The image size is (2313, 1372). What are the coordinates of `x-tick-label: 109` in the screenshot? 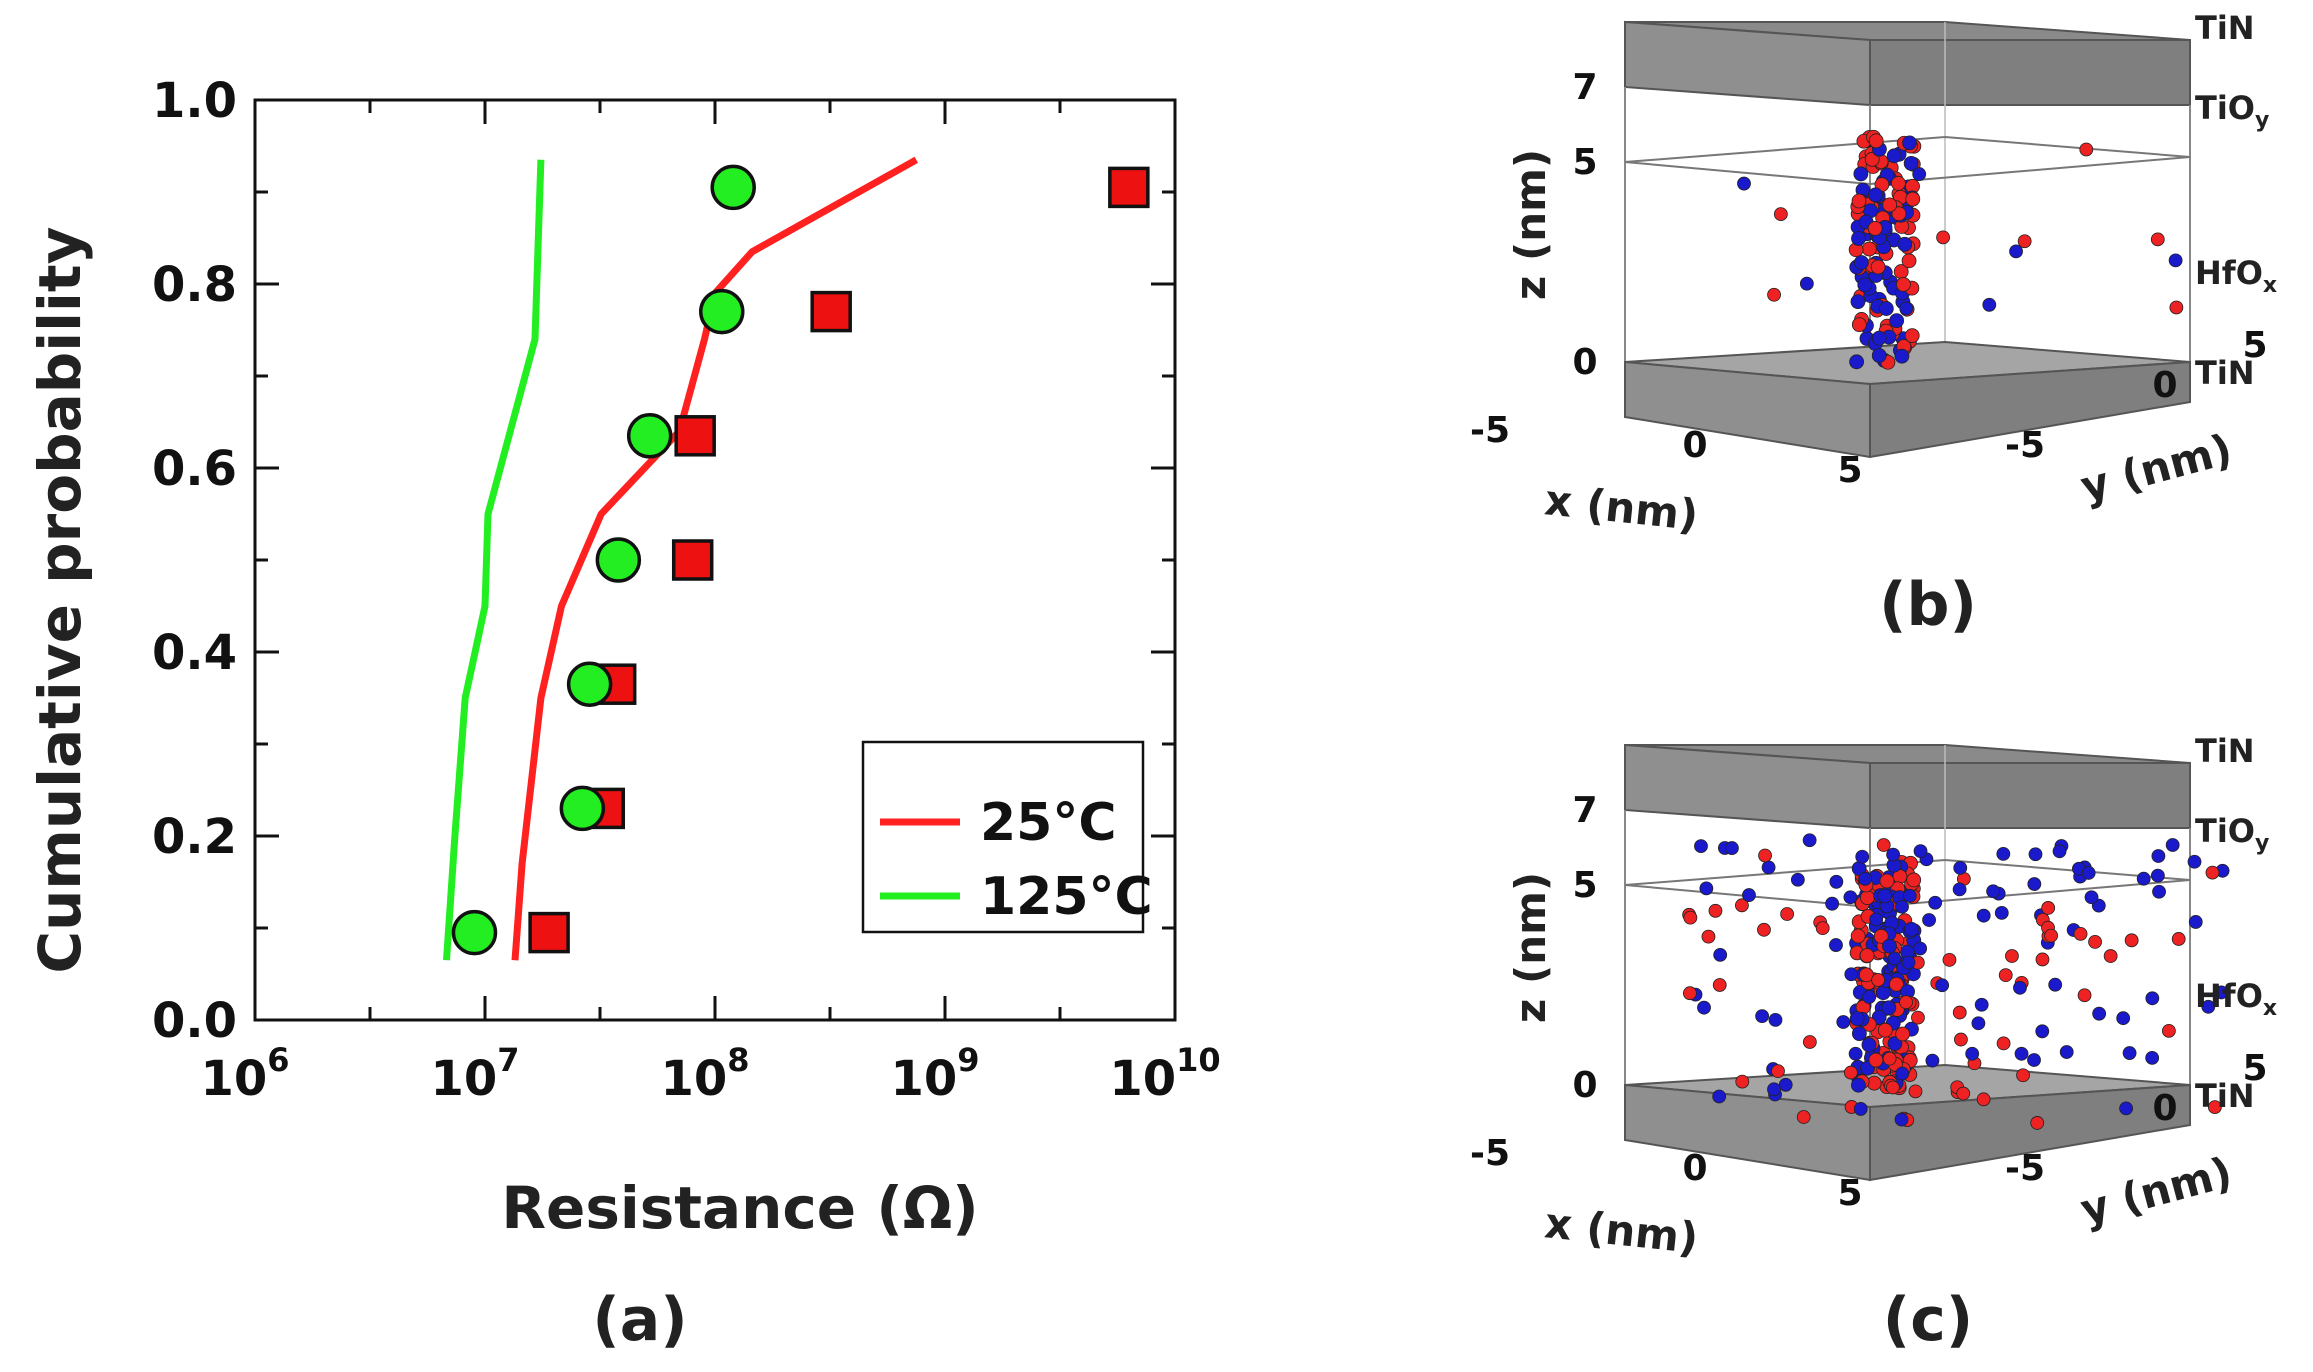 It's located at (934, 1074).